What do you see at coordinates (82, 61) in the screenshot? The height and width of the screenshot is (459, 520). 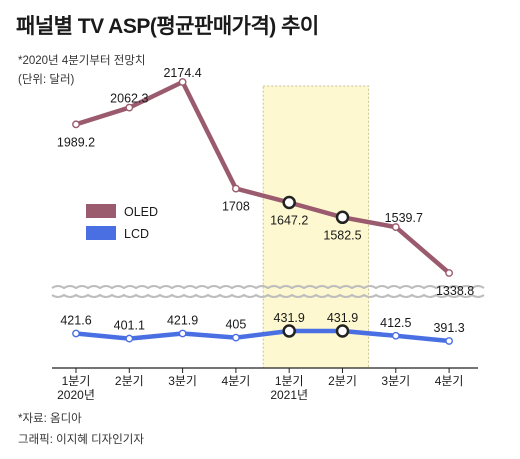 I see `forecast-note: *2020년 4분기부터 전망치` at bounding box center [82, 61].